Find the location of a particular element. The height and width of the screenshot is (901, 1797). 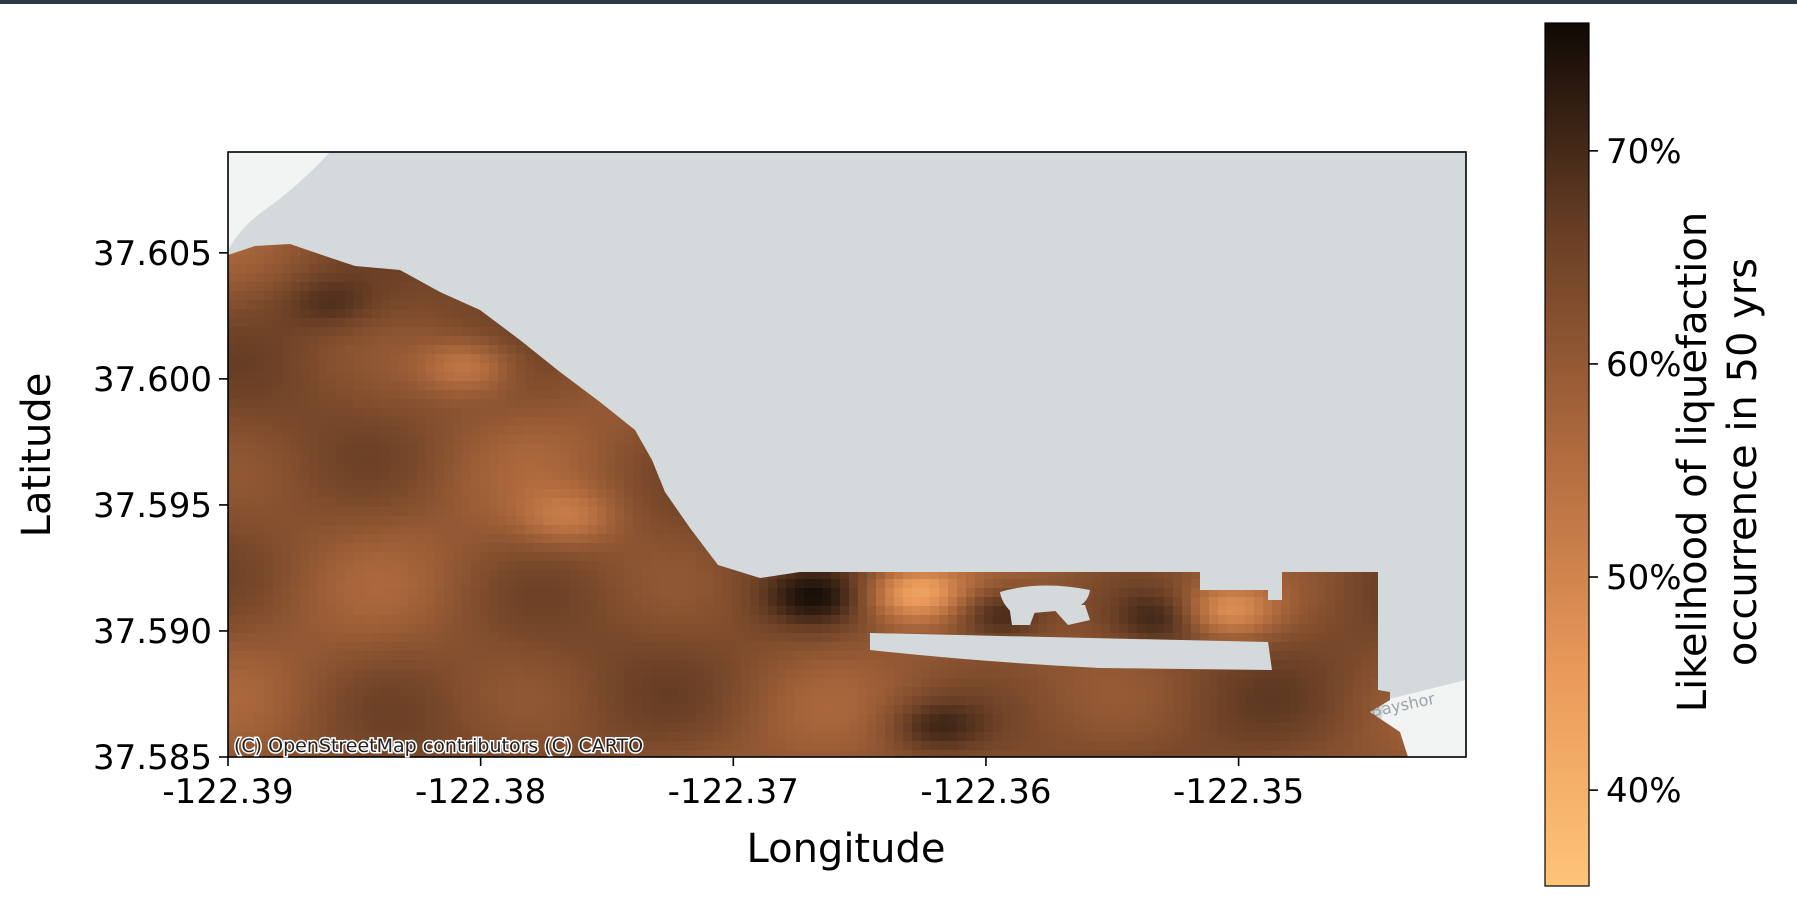

colorbar-gradient is located at coordinates (1567, 454).